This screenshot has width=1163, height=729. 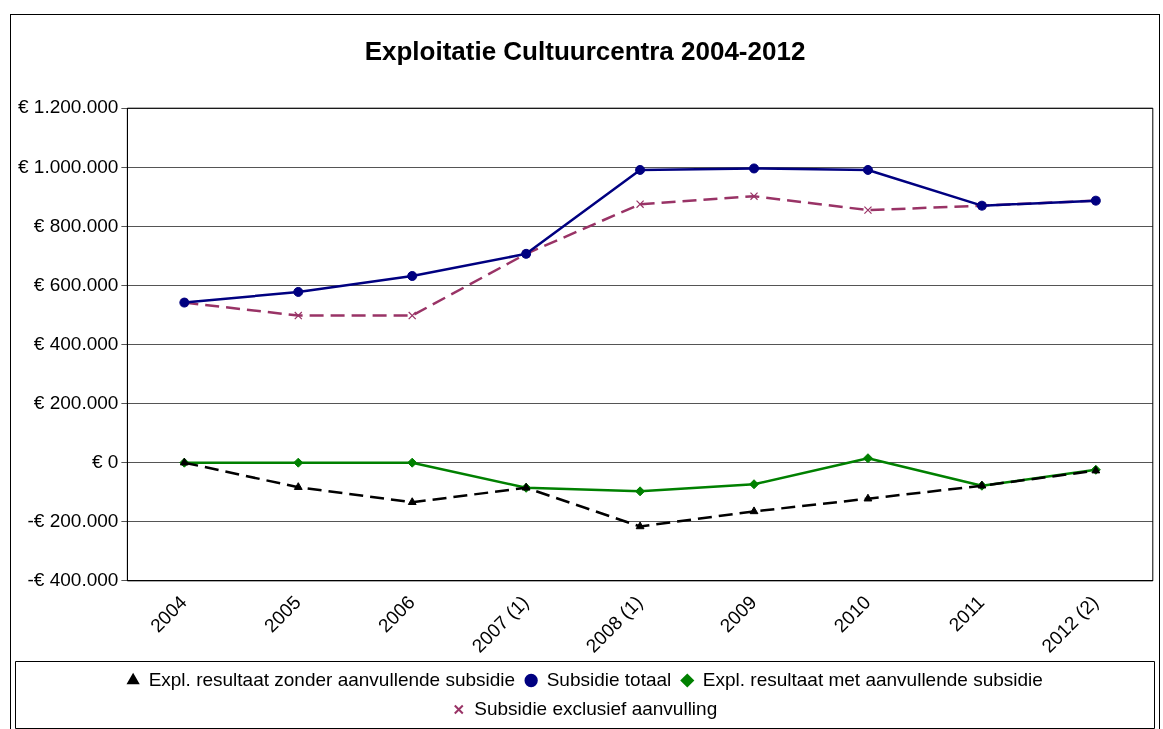 What do you see at coordinates (585, 50) in the screenshot?
I see `chart-title: Exploitatie Cultuurcentra 2004-2012` at bounding box center [585, 50].